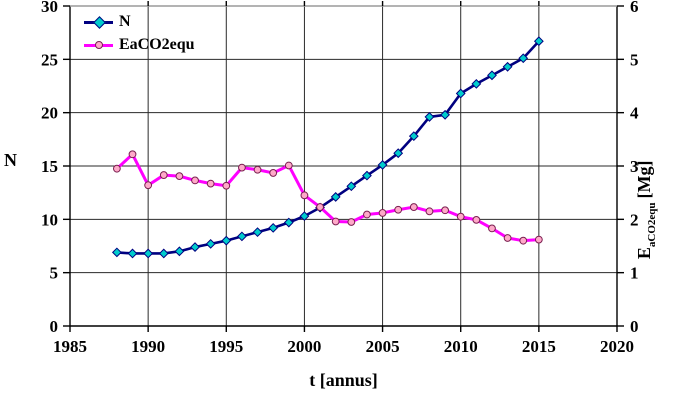 Image resolution: width=687 pixels, height=401 pixels. I want to click on left-axis-tick-label: 10, so click(49, 219).